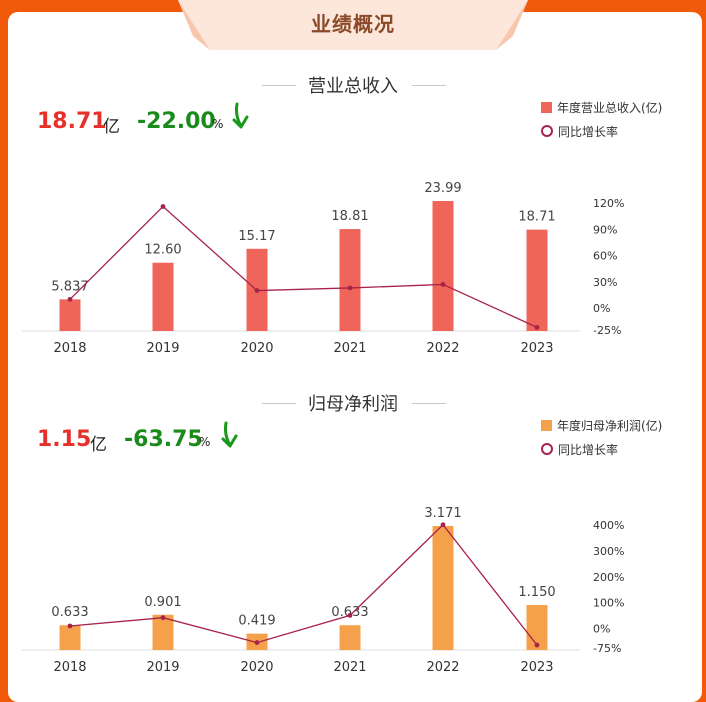 This screenshot has width=706, height=702. I want to click on revenue-legend: 年度营业总收入(亿) 同比增长率, so click(601, 119).